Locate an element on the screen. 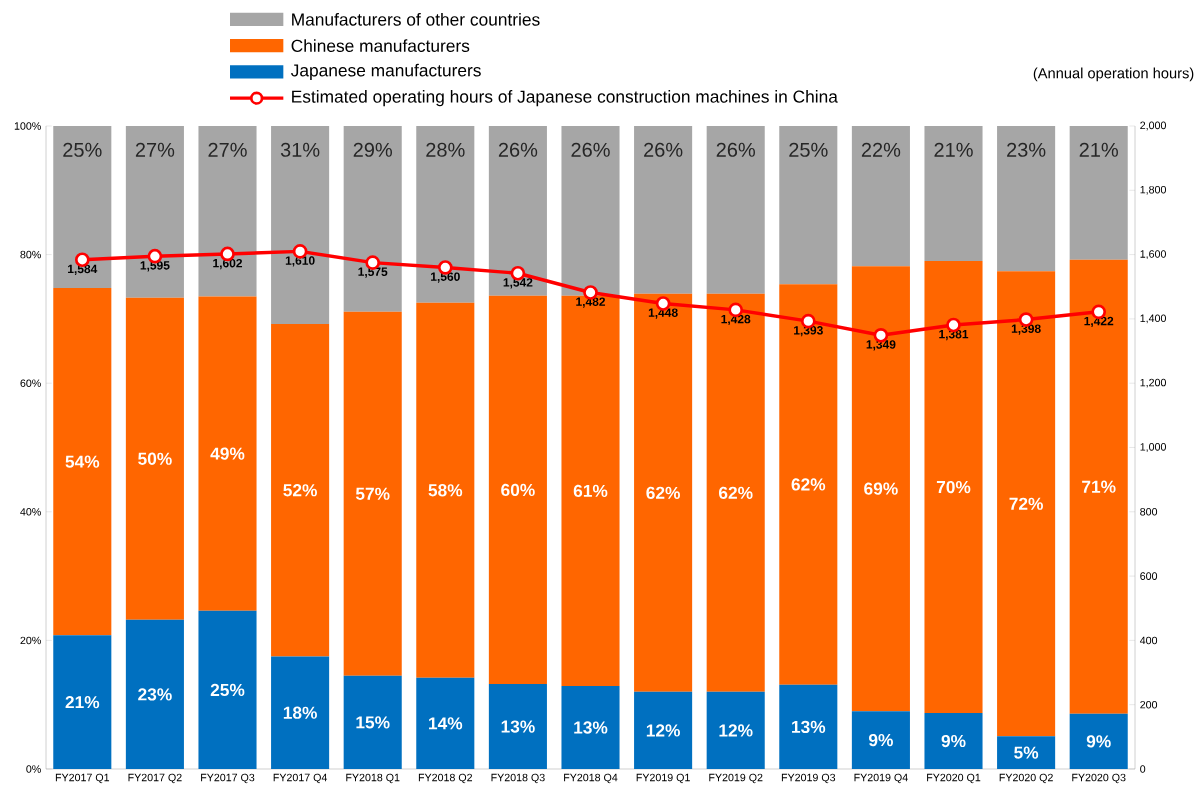  data-label: 52% is located at coordinates (300, 490).